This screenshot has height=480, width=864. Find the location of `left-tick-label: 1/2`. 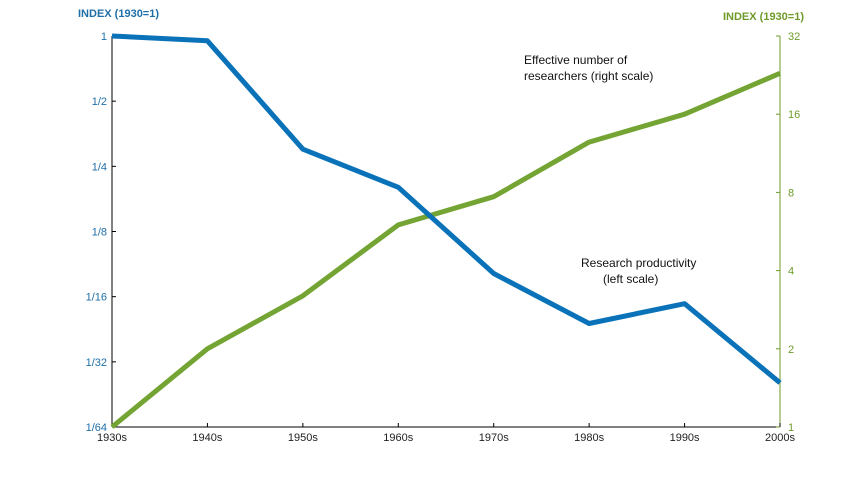

left-tick-label: 1/2 is located at coordinates (99, 102).